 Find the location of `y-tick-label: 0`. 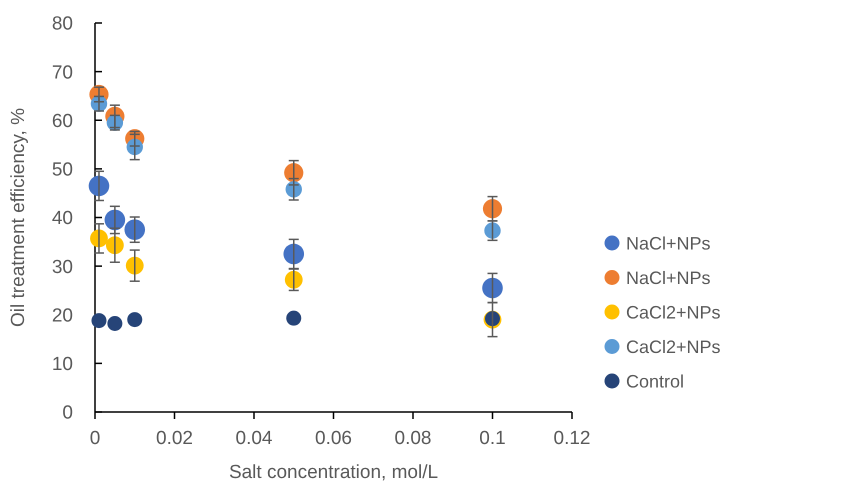

y-tick-label: 0 is located at coordinates (67, 413).